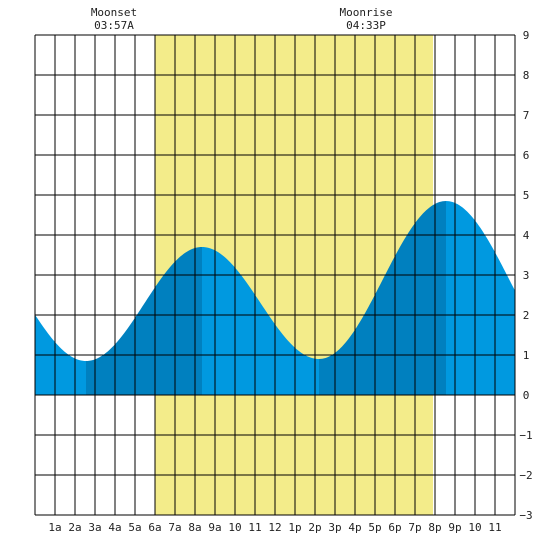 The image size is (550, 550). What do you see at coordinates (94, 527) in the screenshot?
I see `x-tick-label: 3a` at bounding box center [94, 527].